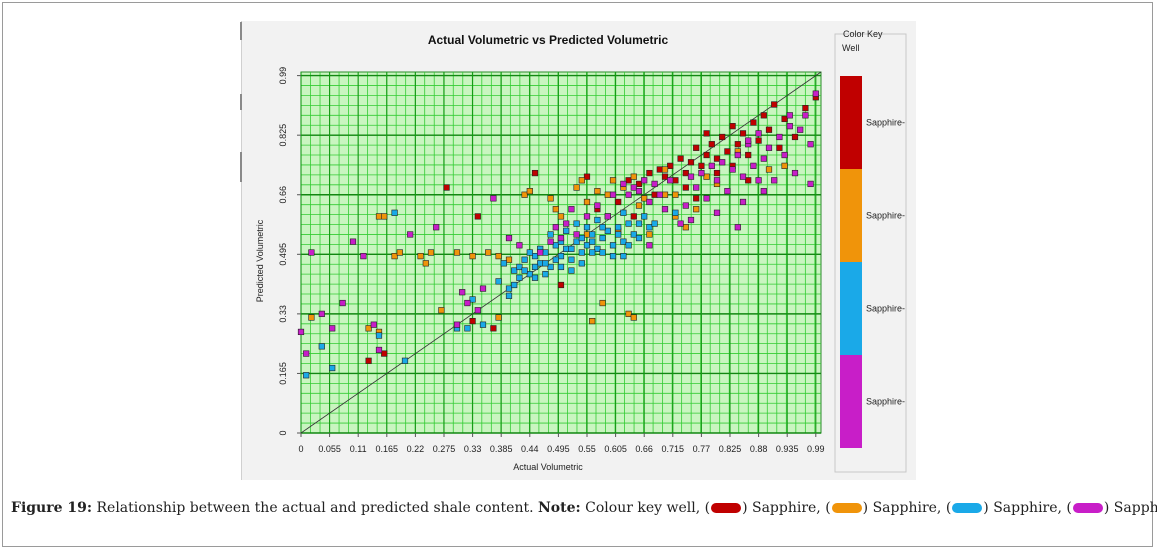 The image size is (1157, 551). Describe the element at coordinates (300, 449) in the screenshot. I see `x-tick-label: 0` at that location.